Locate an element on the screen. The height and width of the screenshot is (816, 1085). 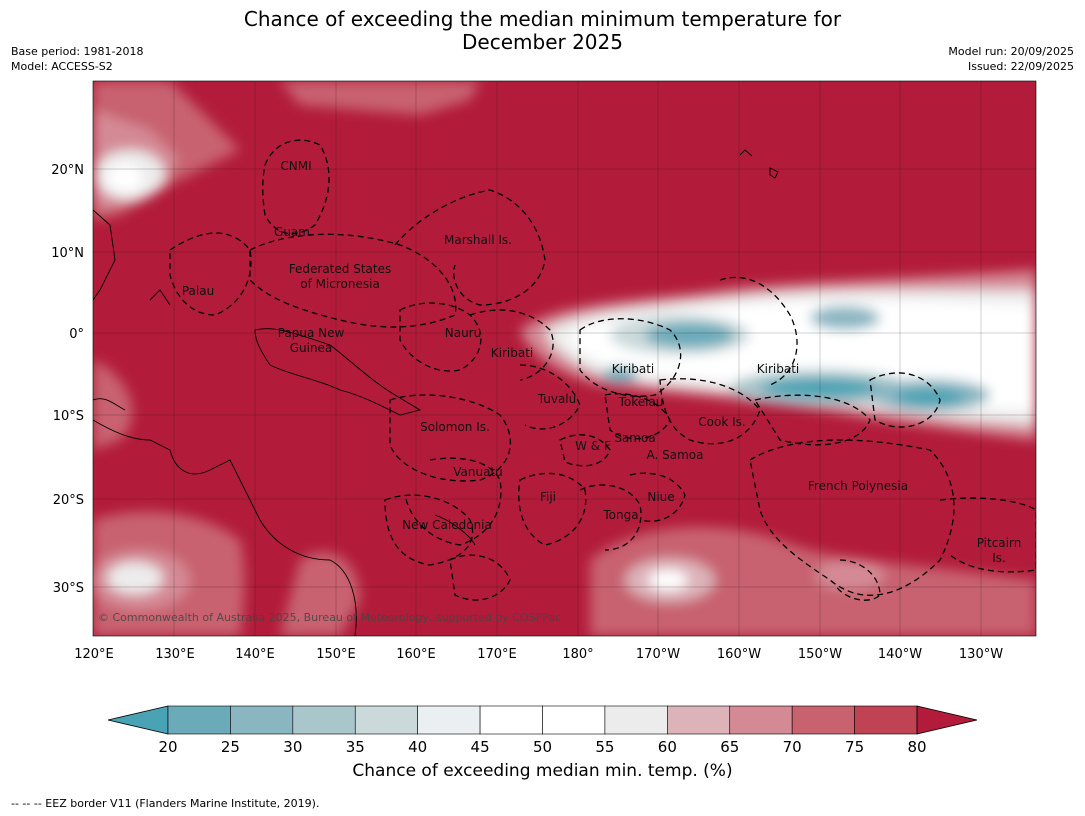
colorbar-tick-label: 55 is located at coordinates (604, 747).